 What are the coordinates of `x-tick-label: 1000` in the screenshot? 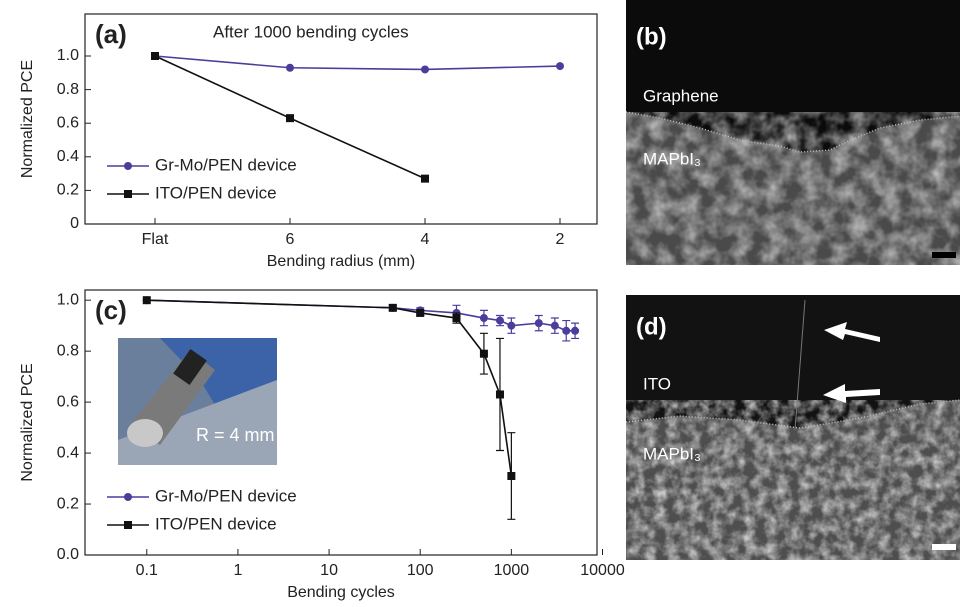 It's located at (512, 570).